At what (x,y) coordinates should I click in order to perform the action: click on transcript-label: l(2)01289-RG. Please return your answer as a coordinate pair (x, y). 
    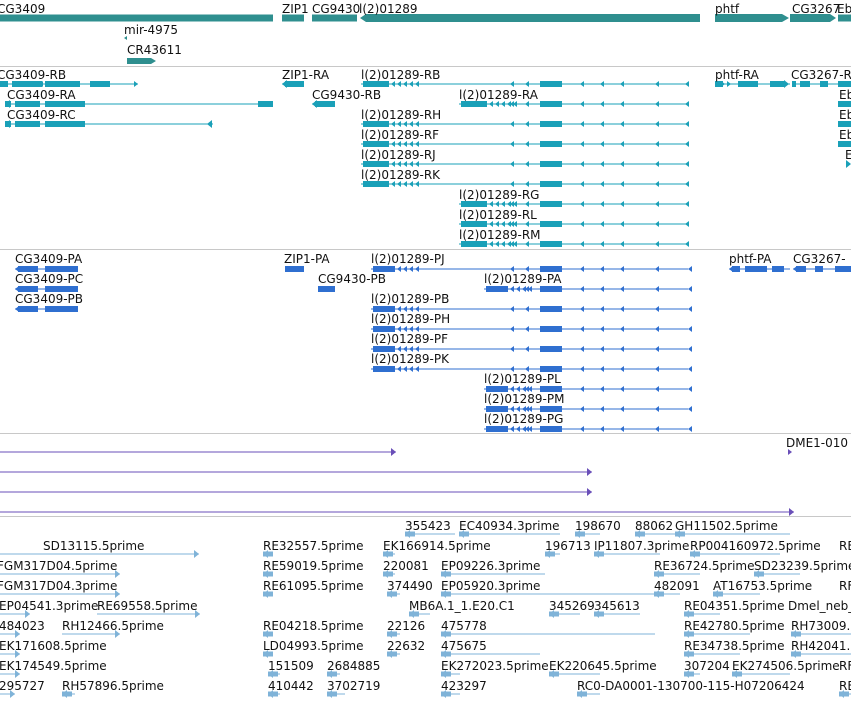
    Looking at the image, I should click on (499, 195).